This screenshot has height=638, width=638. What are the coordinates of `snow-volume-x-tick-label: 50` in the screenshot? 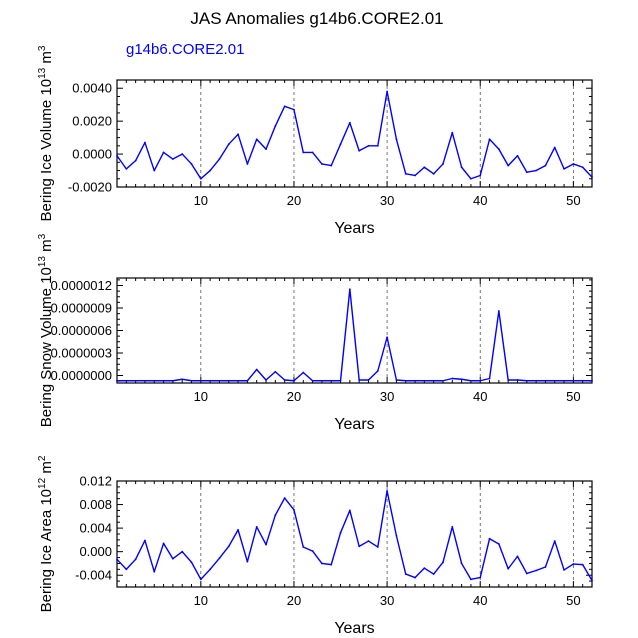 It's located at (573, 396).